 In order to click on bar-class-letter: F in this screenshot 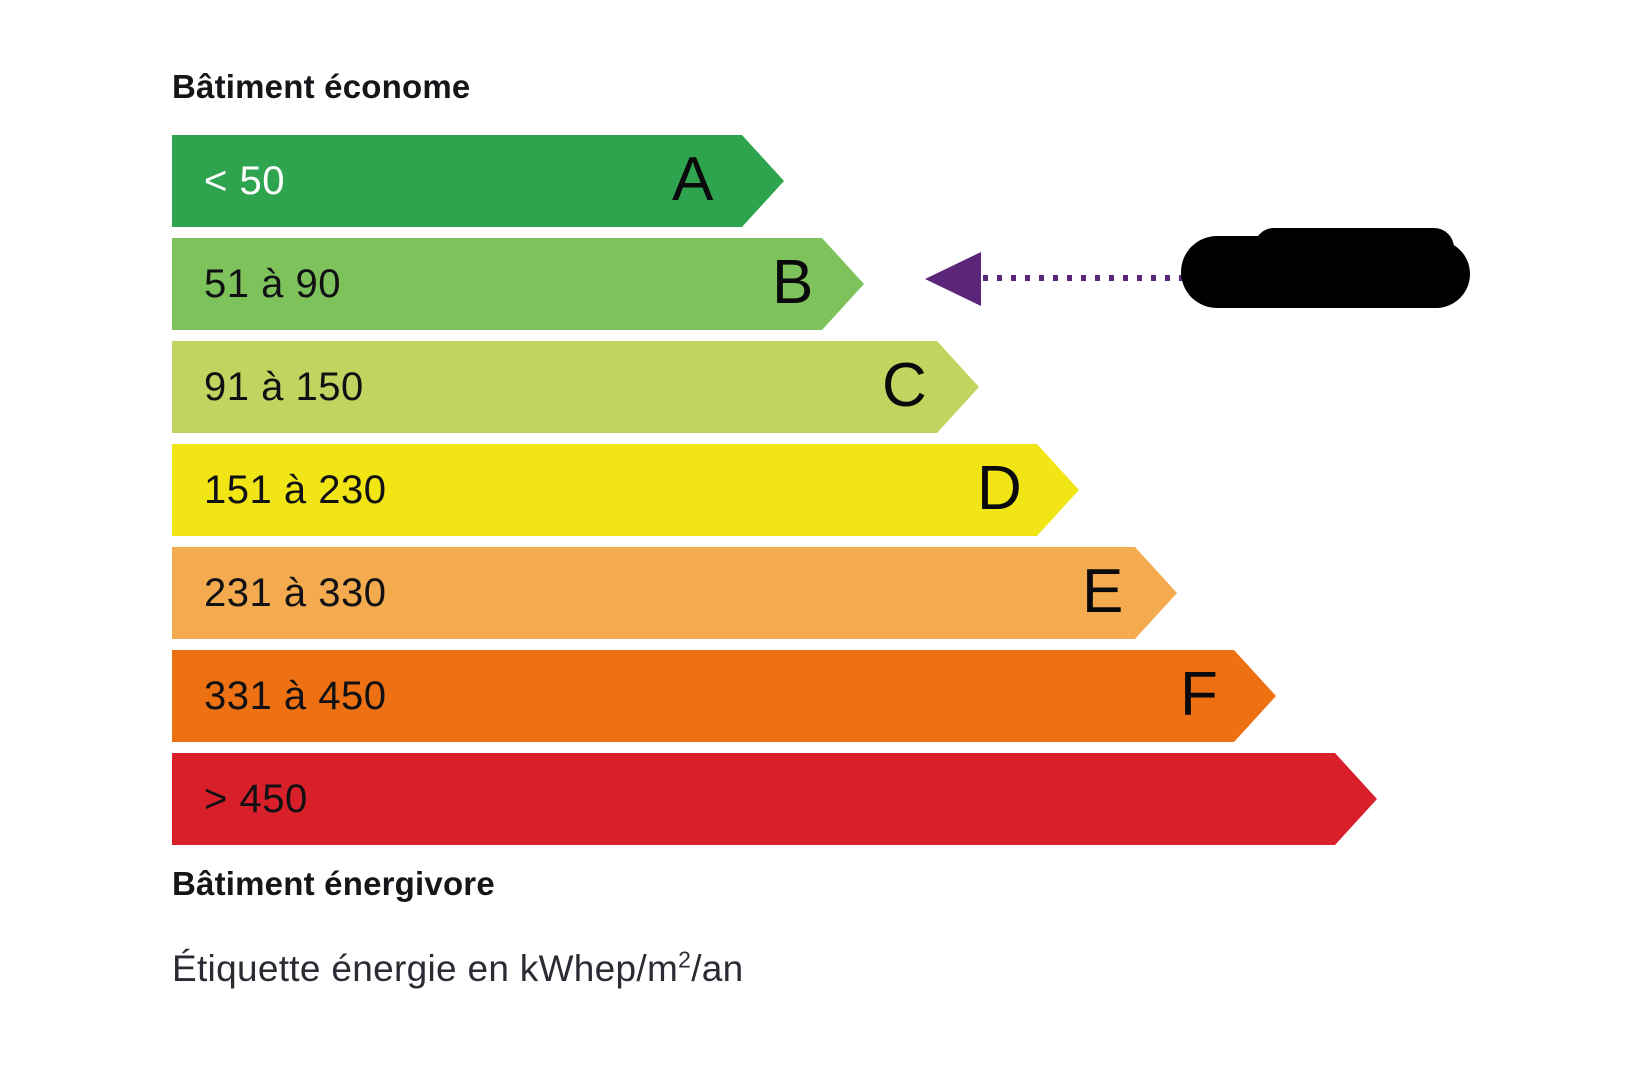, I will do `click(1199, 694)`.